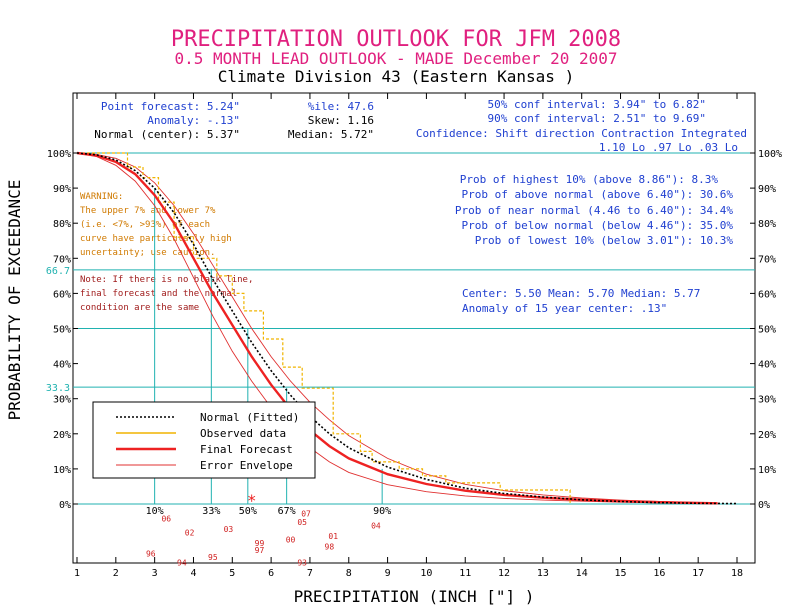  I want to click on year-label-02: 02, so click(190, 533).